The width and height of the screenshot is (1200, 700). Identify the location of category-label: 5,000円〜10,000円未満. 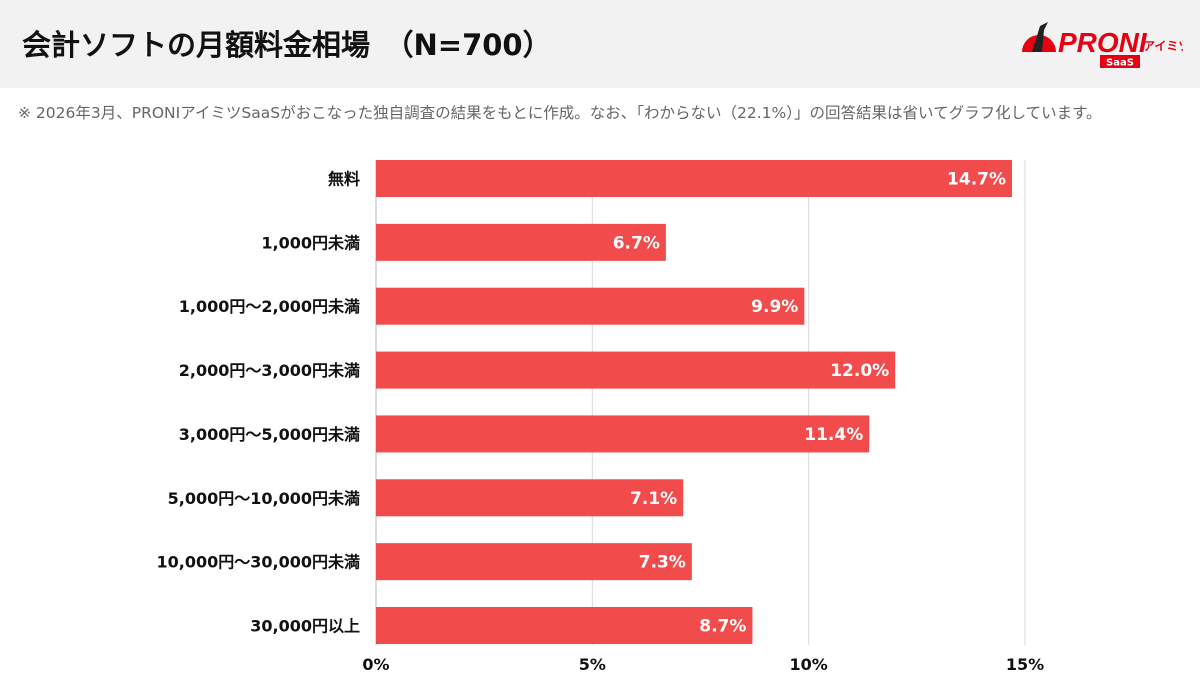
(264, 498).